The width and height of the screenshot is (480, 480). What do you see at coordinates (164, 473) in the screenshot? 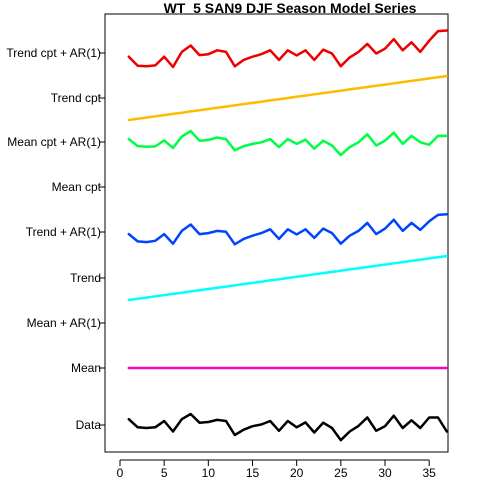
I see `x-tick-label: 5` at bounding box center [164, 473].